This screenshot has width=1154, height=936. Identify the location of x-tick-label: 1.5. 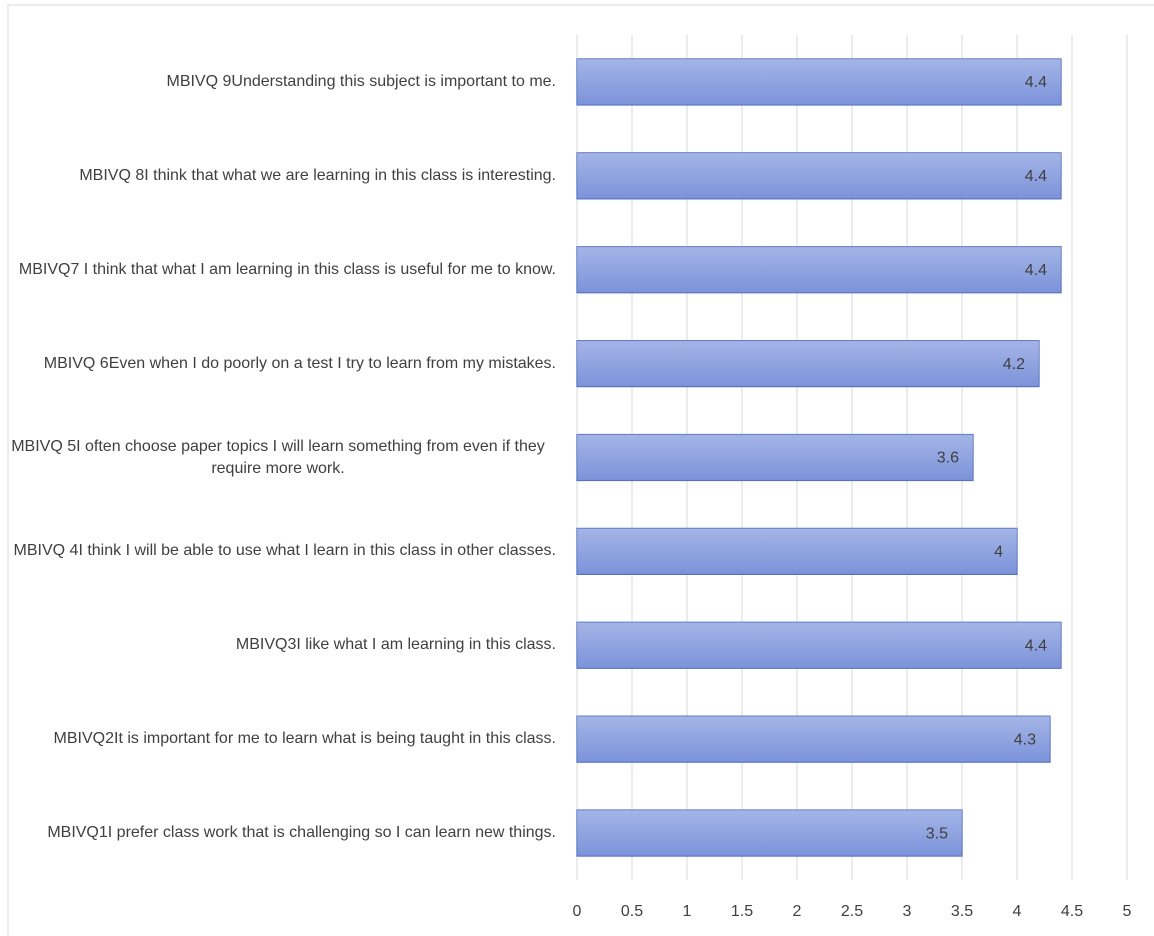
(742, 911).